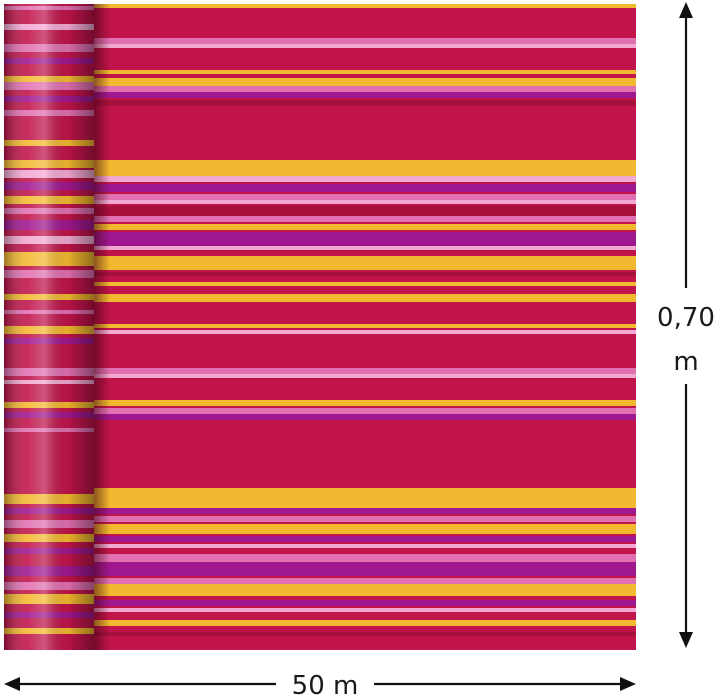 This screenshot has height=697, width=720. Describe the element at coordinates (686, 318) in the screenshot. I see `height-value-label: 0,70` at that location.